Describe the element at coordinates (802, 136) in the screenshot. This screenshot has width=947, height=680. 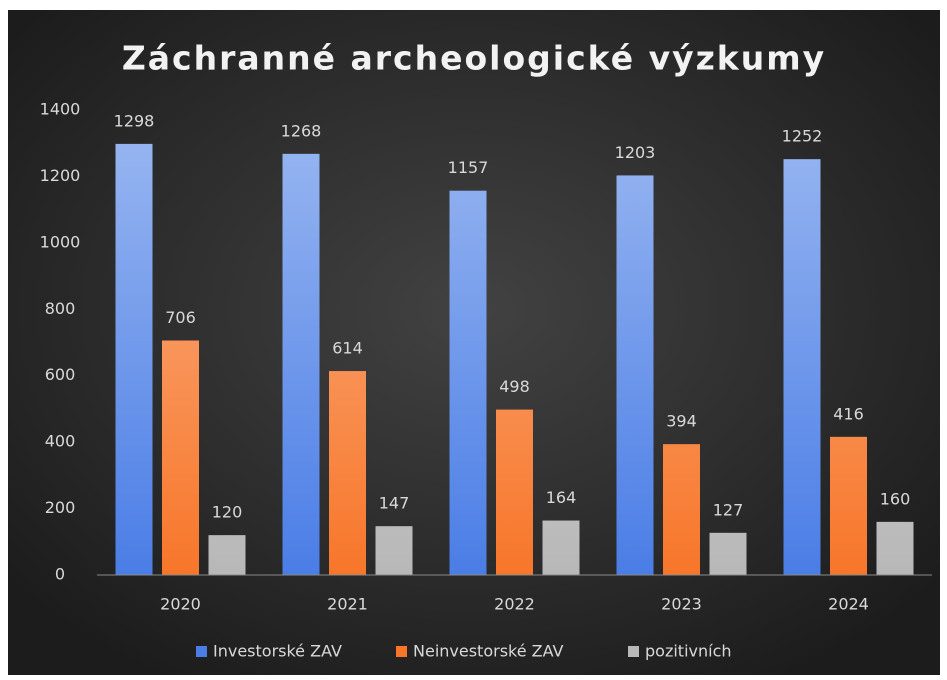
I see `value-label: 1252` at that location.